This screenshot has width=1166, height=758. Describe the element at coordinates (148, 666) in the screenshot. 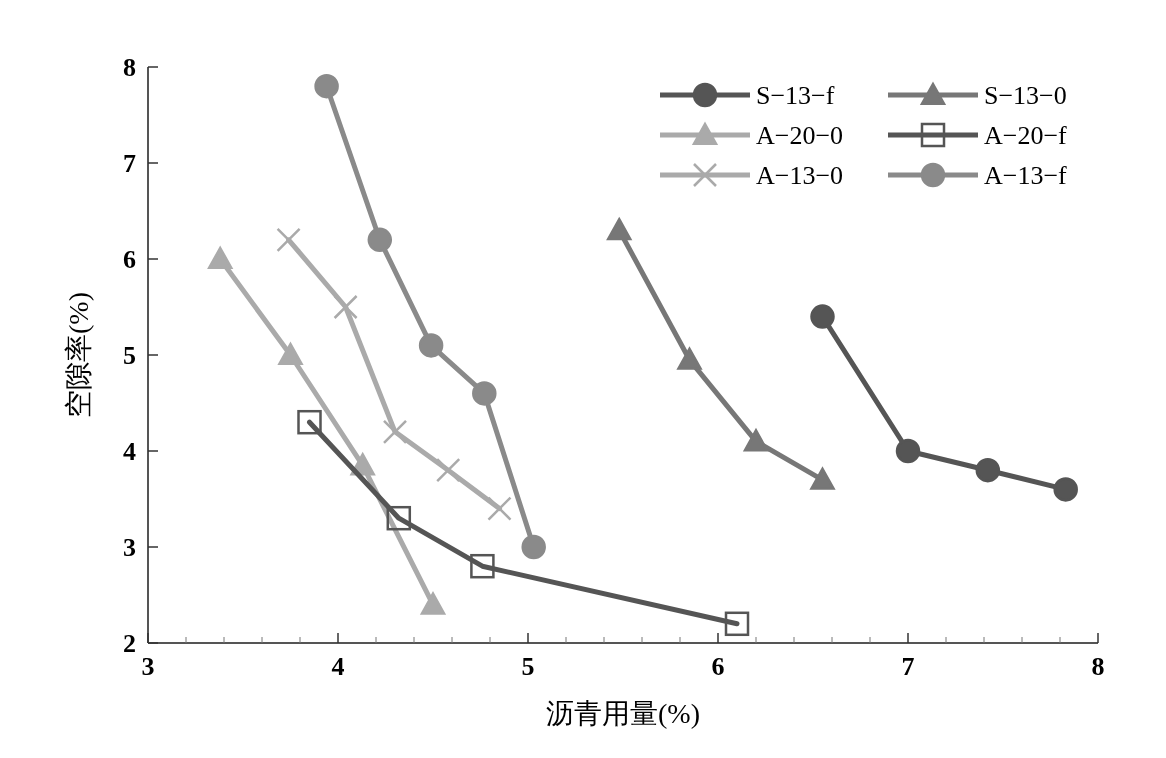

I see `x-tick-label: 3` at that location.